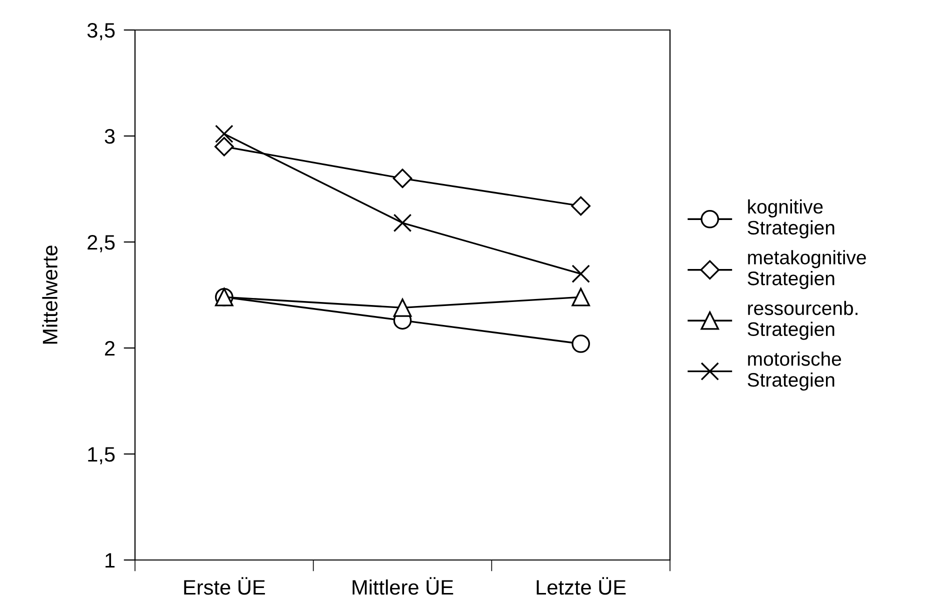 Image resolution: width=938 pixels, height=614 pixels. I want to click on legend-label: metakognitive Strategien, so click(807, 270).